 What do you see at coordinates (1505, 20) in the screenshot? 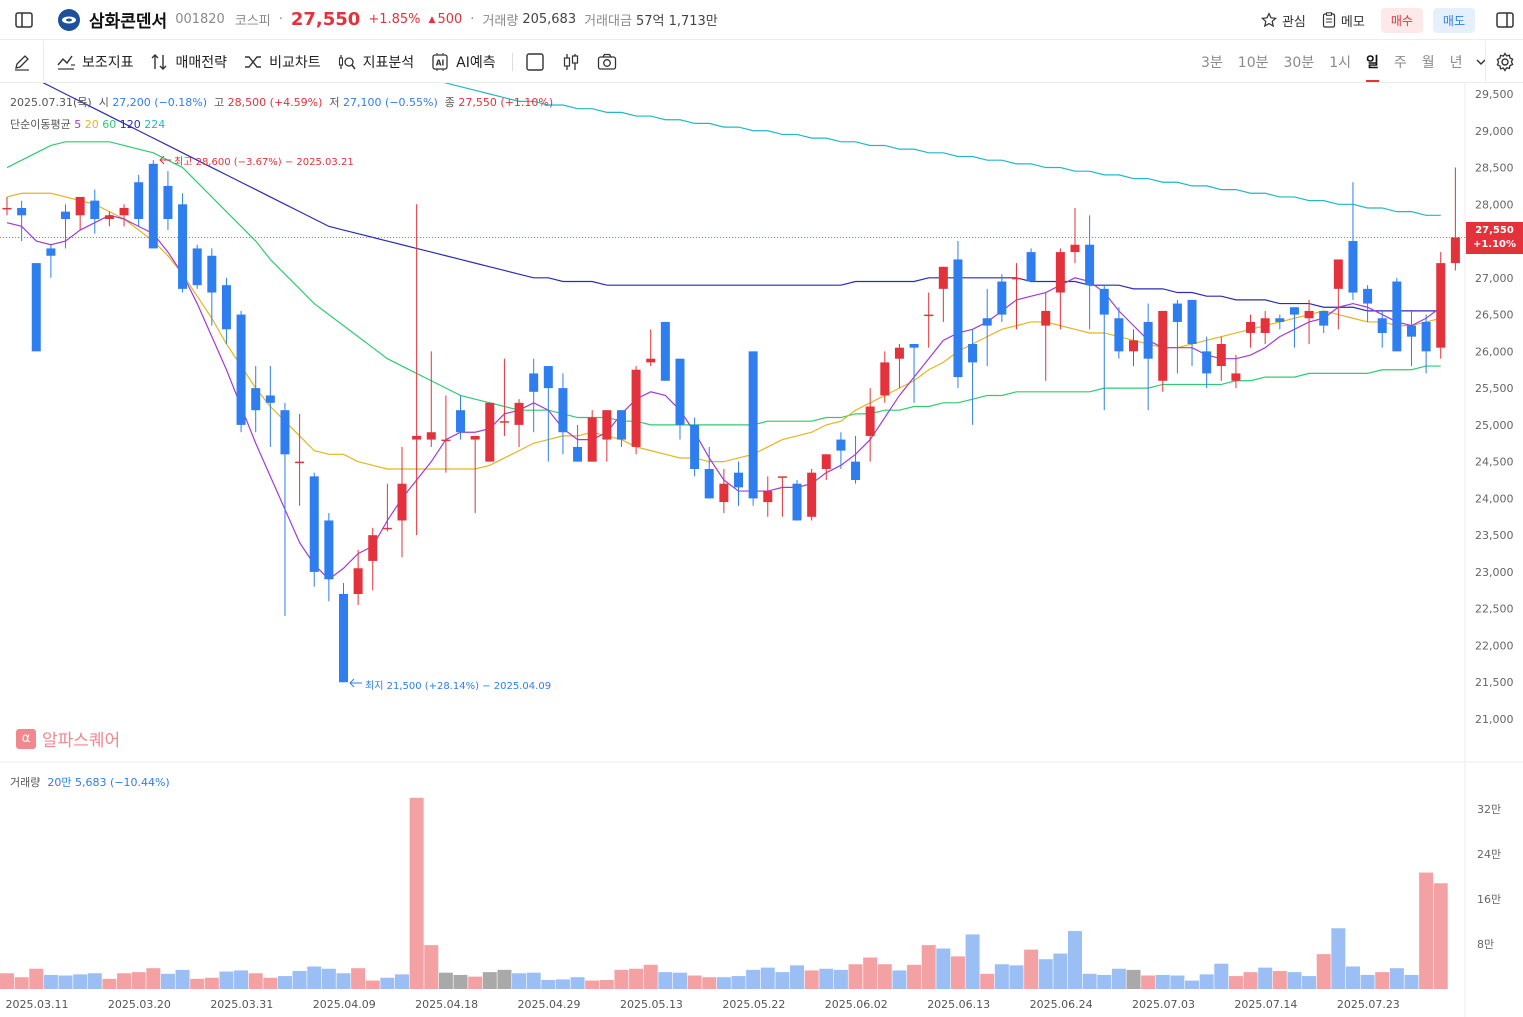
I see `panel-toggle-icon` at bounding box center [1505, 20].